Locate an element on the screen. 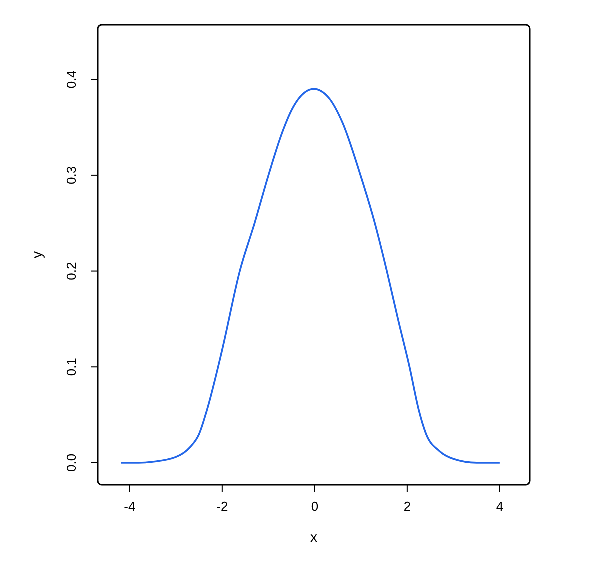 The height and width of the screenshot is (564, 612). y-tick-label: 0.1 is located at coordinates (71, 367).